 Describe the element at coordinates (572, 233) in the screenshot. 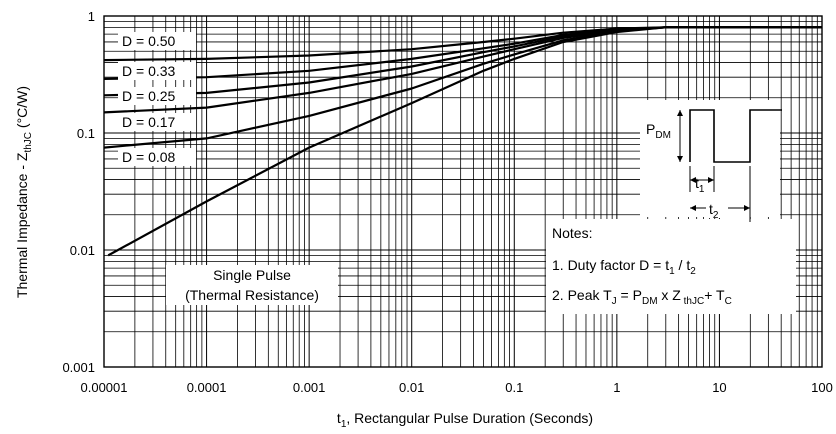

I see `notes-title: Notes:` at that location.